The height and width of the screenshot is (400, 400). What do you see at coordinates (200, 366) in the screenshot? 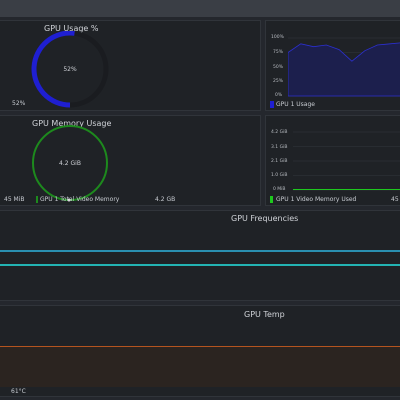
I see `temp-area` at bounding box center [200, 366].